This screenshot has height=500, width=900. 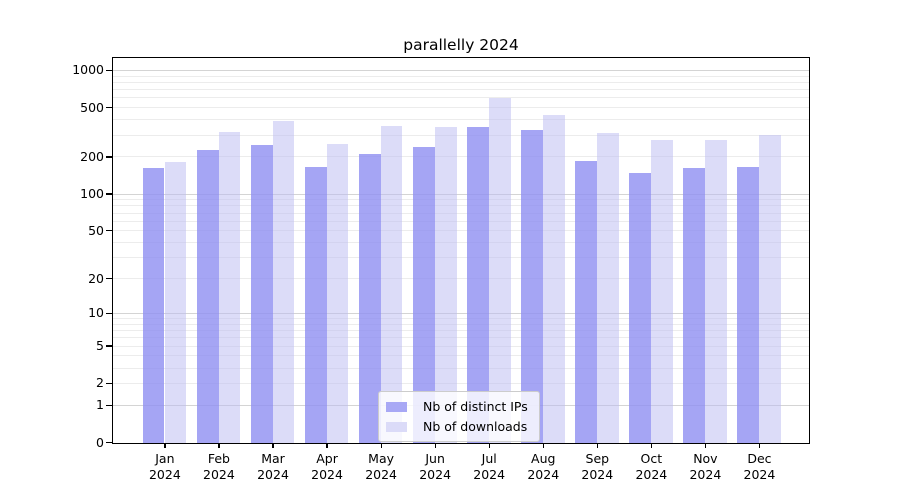 What do you see at coordinates (770, 289) in the screenshot?
I see `bar-downloads-dec` at bounding box center [770, 289].